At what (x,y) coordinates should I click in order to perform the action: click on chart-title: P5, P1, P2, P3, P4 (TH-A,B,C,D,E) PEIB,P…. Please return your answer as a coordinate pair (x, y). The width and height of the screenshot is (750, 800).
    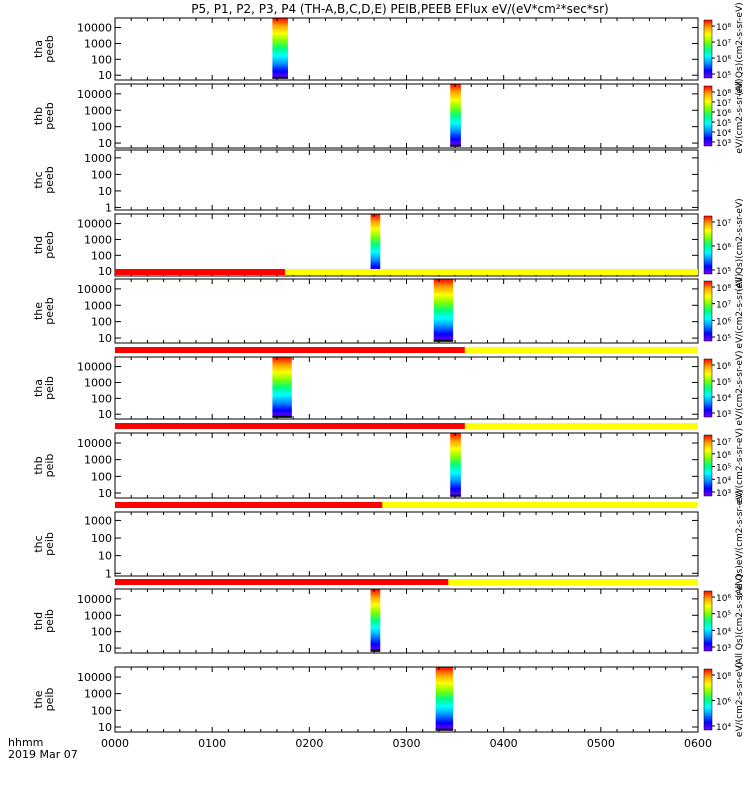
    Looking at the image, I should click on (399, 9).